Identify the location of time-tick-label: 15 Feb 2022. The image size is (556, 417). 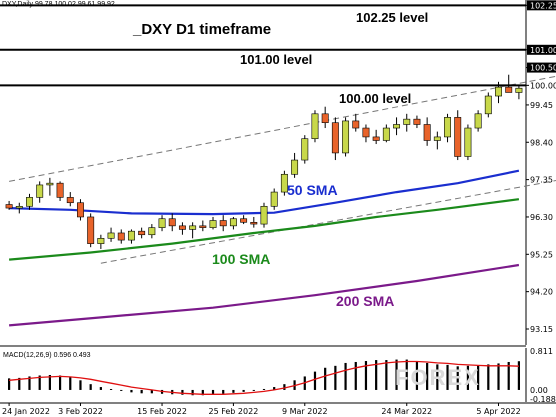
(162, 411).